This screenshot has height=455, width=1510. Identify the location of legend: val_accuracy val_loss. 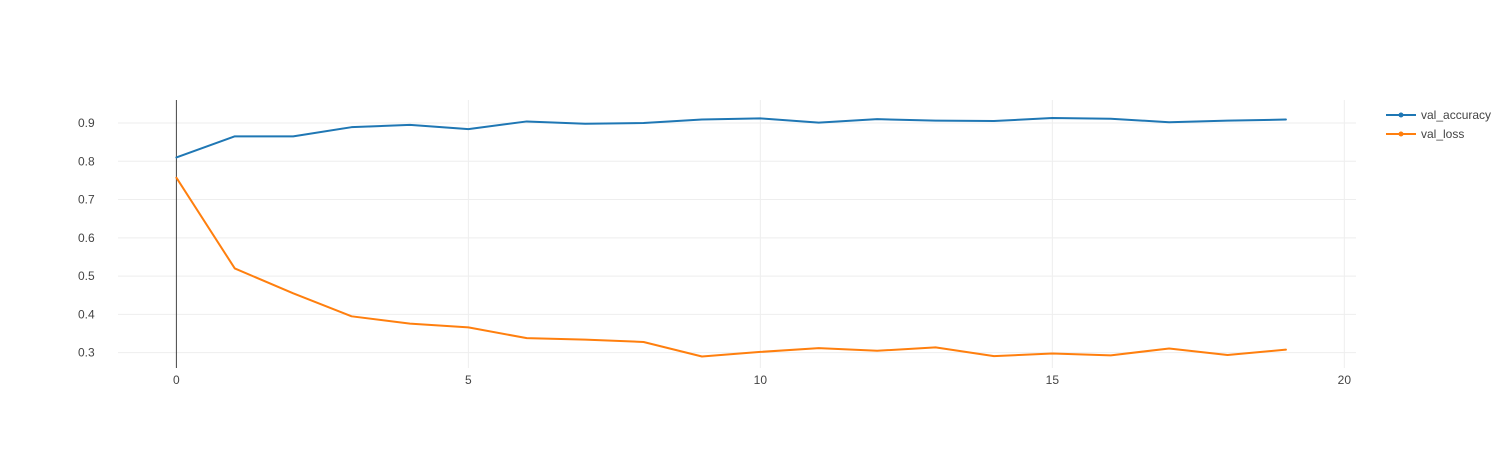
(1438, 124).